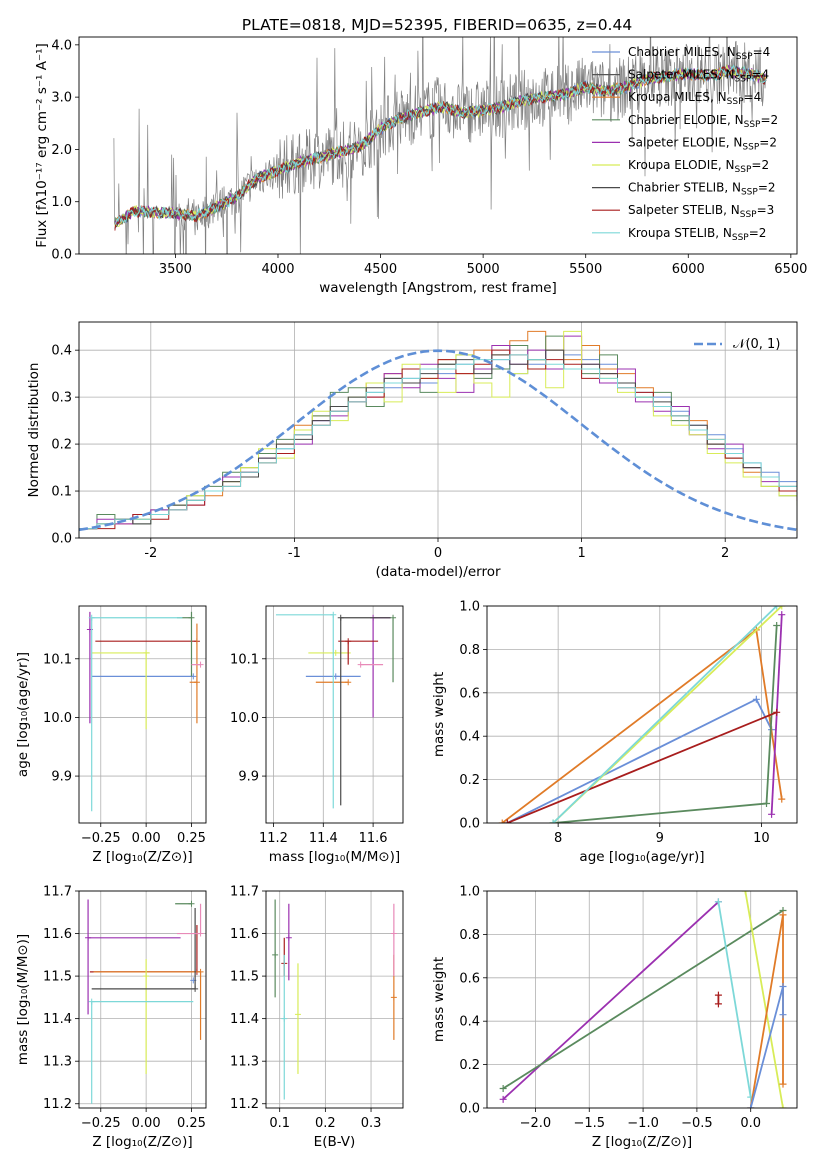 The width and height of the screenshot is (819, 1170). What do you see at coordinates (702, 189) in the screenshot?
I see `legend-entry: Chabrier STELIB, NSSP=2` at bounding box center [702, 189].